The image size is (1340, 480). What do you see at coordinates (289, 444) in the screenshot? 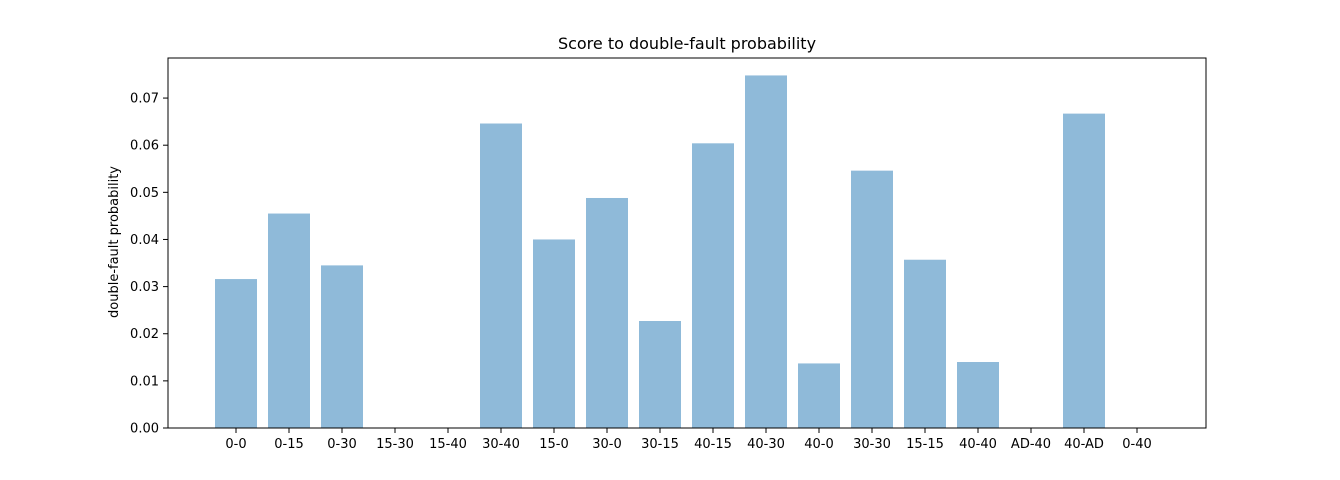
I see `x-tick-label: 0-15` at bounding box center [289, 444].